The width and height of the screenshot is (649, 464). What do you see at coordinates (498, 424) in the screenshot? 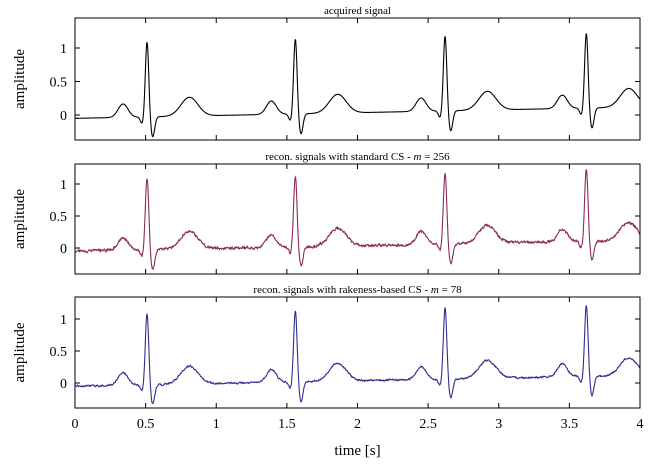
I see `x-tick-label: 3` at bounding box center [498, 424].